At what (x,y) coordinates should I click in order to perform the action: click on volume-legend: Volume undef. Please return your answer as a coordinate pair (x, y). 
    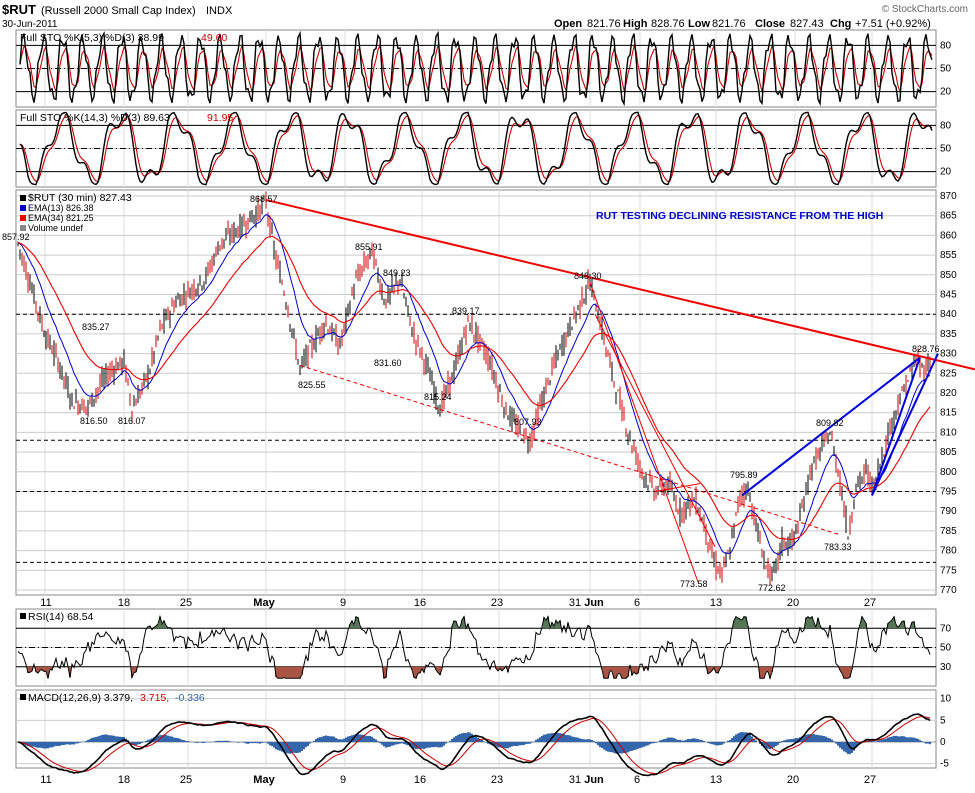
    Looking at the image, I should click on (56, 228).